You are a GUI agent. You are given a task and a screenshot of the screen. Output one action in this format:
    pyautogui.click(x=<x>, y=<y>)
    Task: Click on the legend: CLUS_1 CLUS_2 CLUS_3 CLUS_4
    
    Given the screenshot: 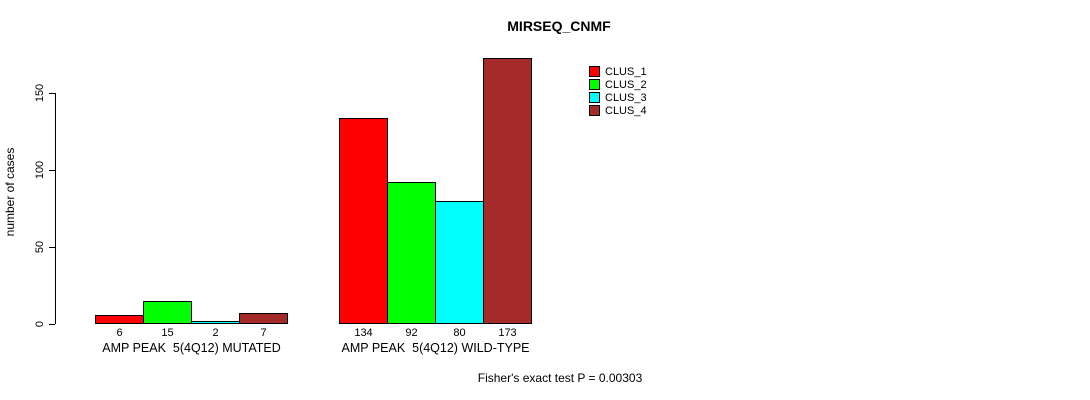 What is the action you would take?
    pyautogui.click(x=618, y=91)
    